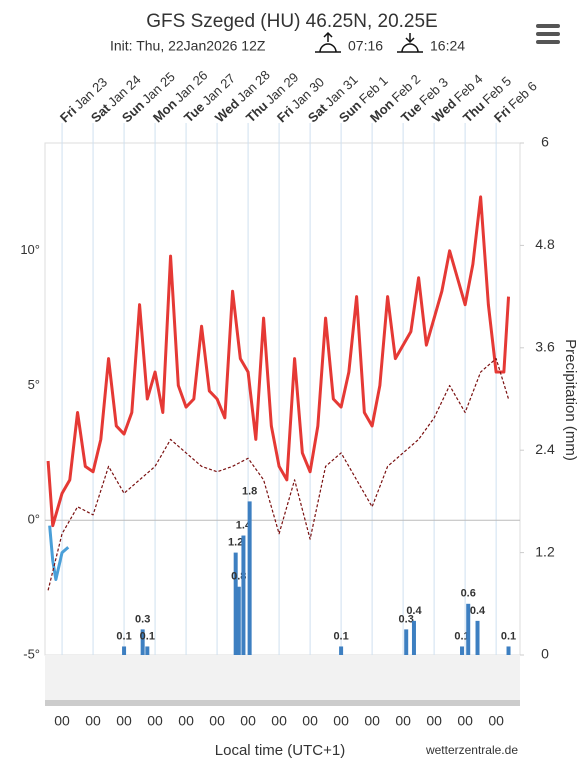 This screenshot has width=584, height=768. I want to click on credit: wetterzentrale.de, so click(471, 750).